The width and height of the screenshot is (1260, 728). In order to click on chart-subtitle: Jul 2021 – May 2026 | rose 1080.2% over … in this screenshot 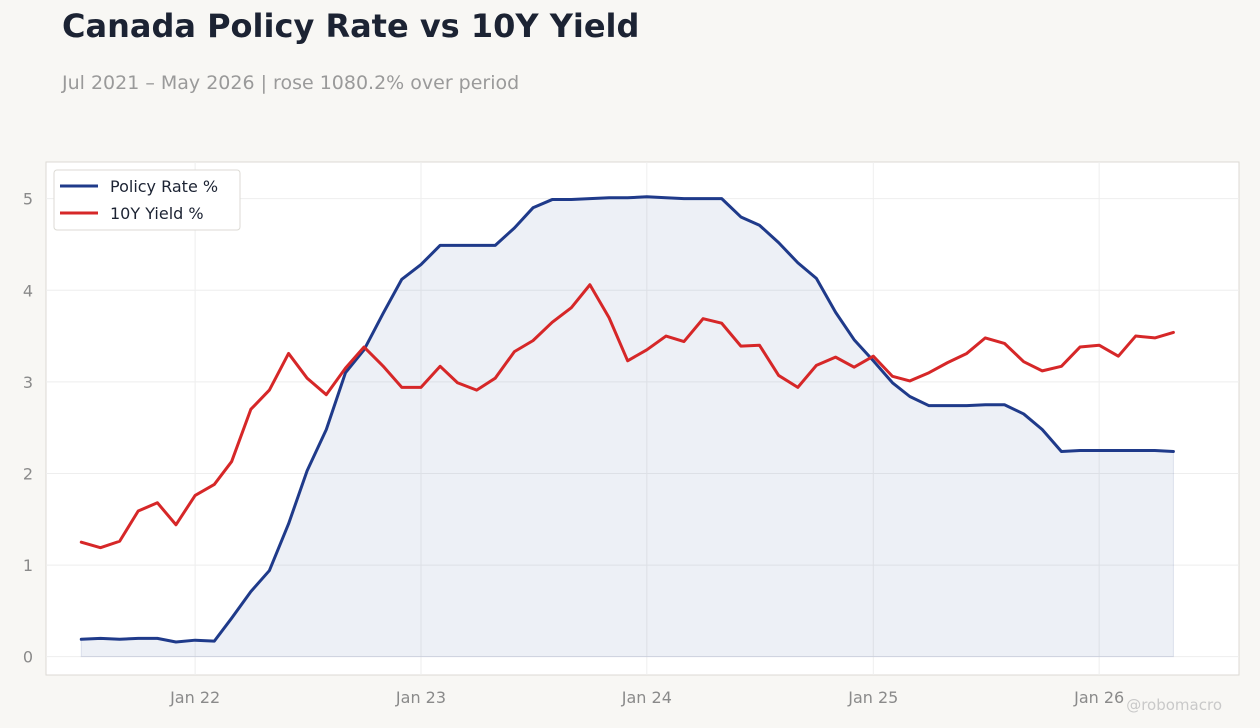, I will do `click(291, 83)`.